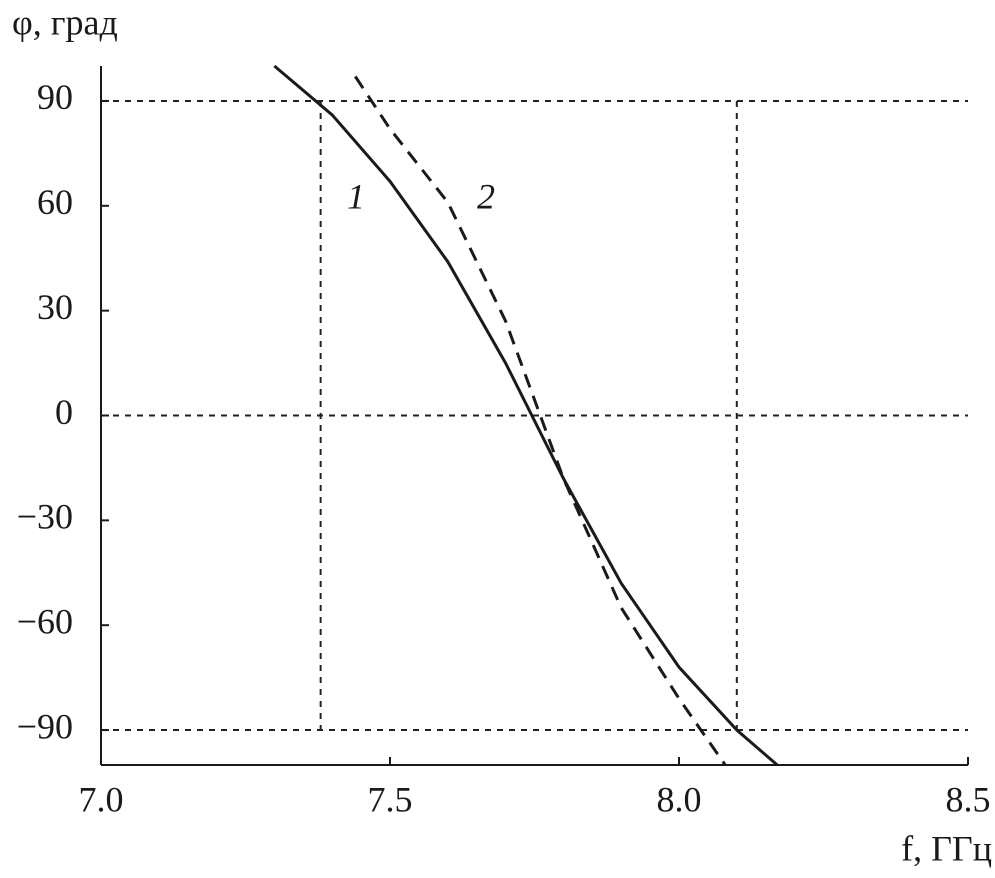 This screenshot has height=878, width=995. I want to click on series-label: 2, so click(486, 196).